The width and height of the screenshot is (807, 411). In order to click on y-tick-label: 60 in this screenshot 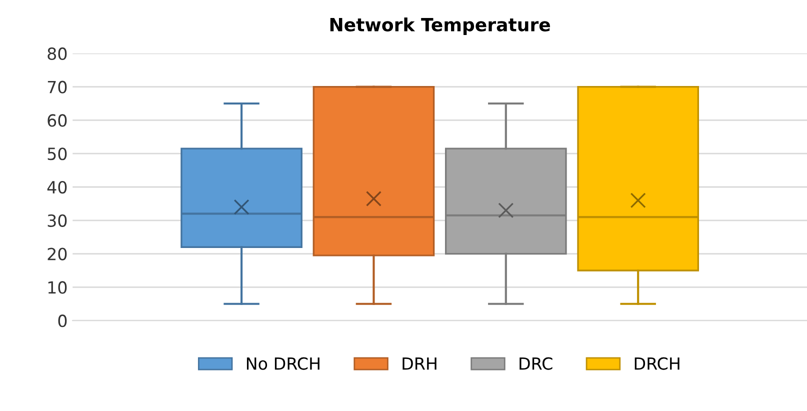, I will do `click(57, 120)`.